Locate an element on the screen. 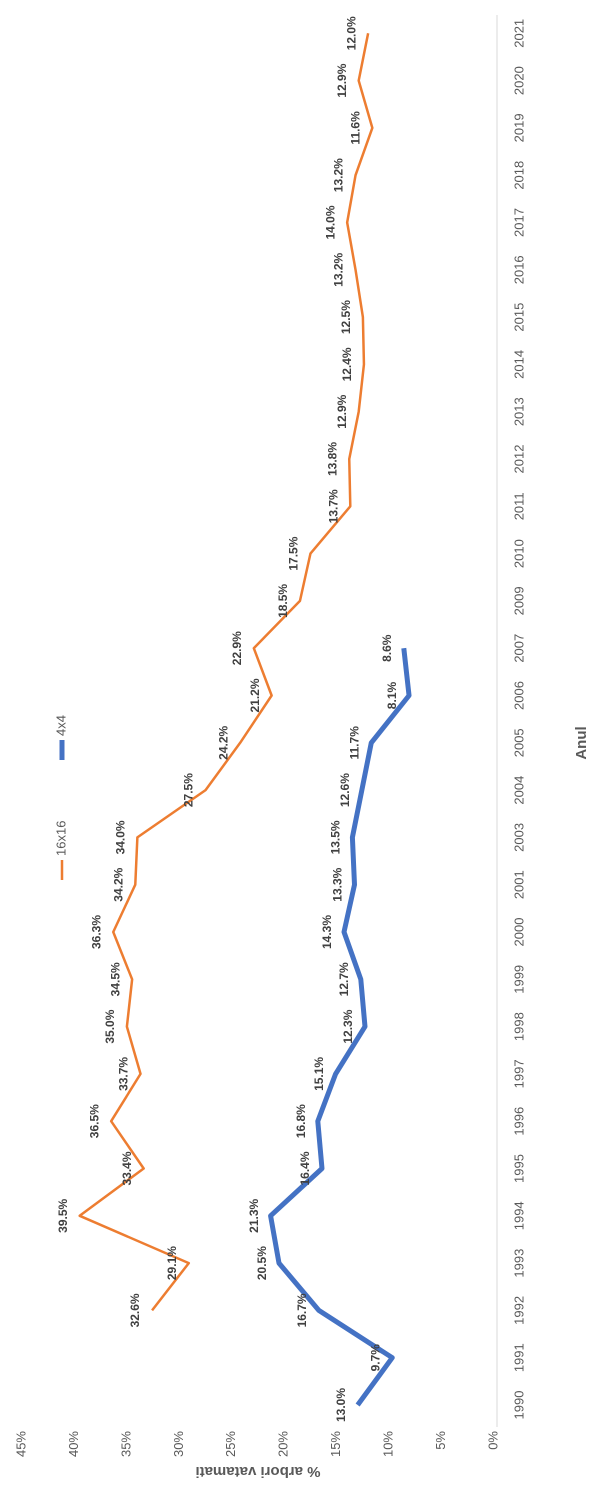 The width and height of the screenshot is (594, 1485). x-tick-label: 1990 is located at coordinates (518, 1405).